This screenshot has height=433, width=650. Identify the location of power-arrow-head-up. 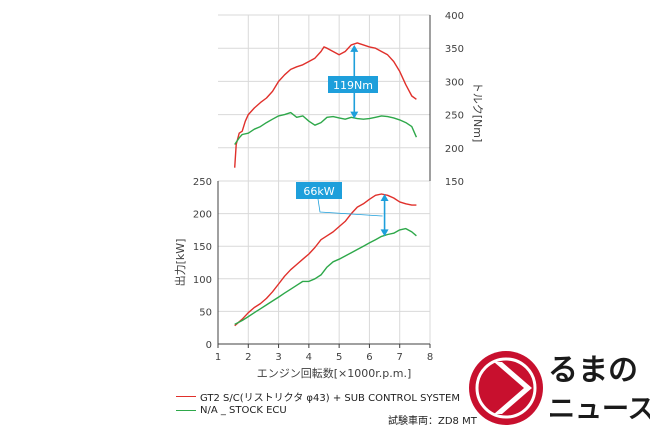
(384, 198).